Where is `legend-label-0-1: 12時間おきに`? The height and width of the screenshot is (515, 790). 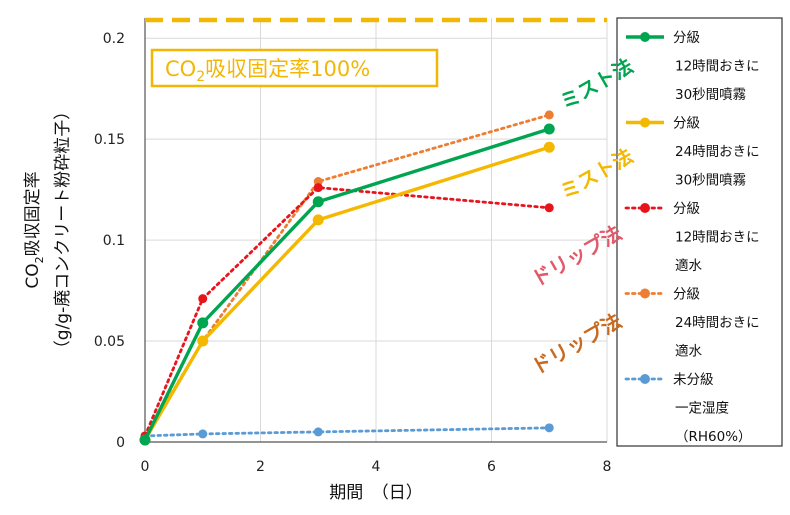 legend-label-0-1: 12時間おきに is located at coordinates (717, 67).